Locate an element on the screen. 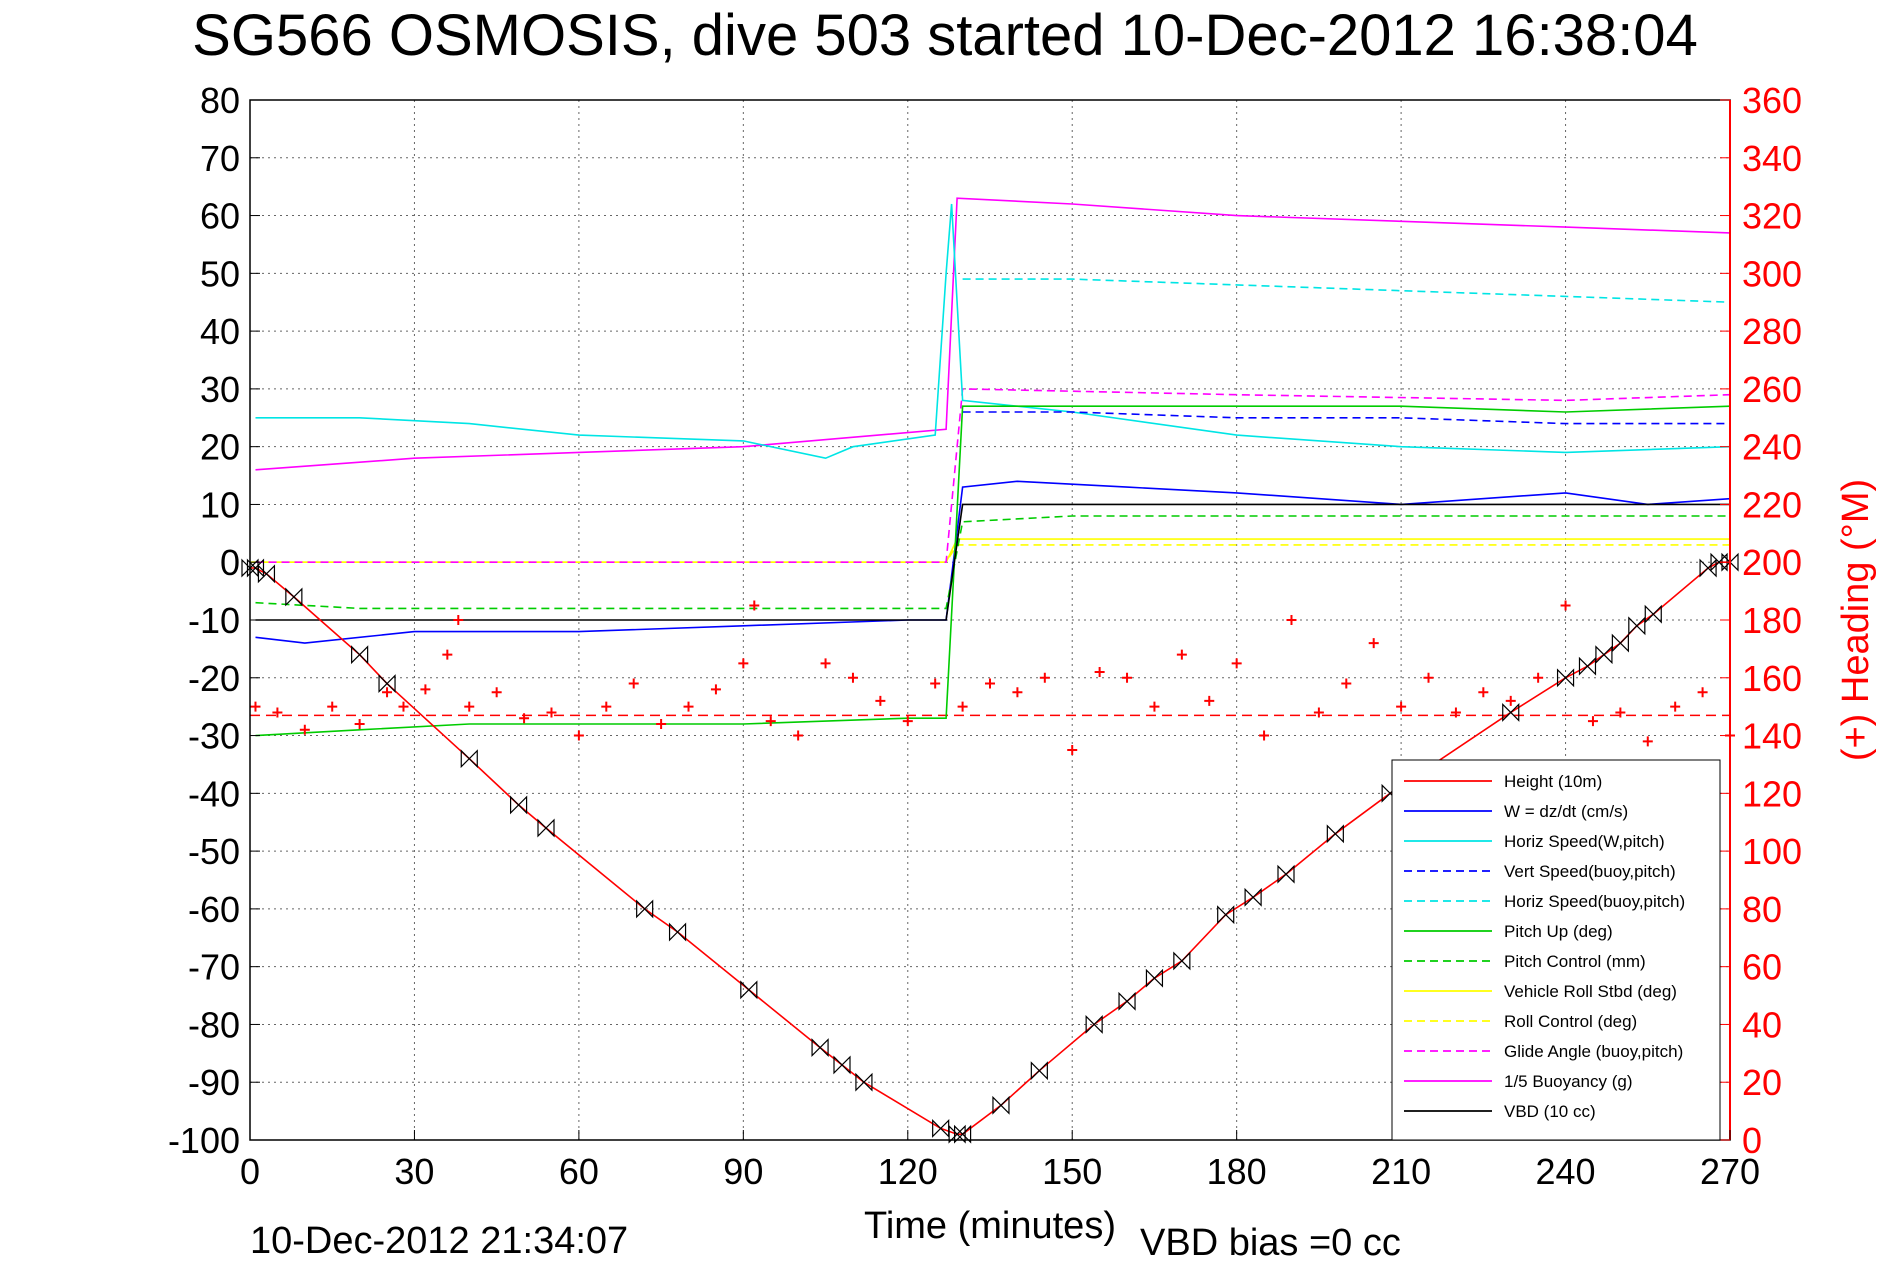 This screenshot has height=1262, width=1891. legend-box is located at coordinates (1556, 950).